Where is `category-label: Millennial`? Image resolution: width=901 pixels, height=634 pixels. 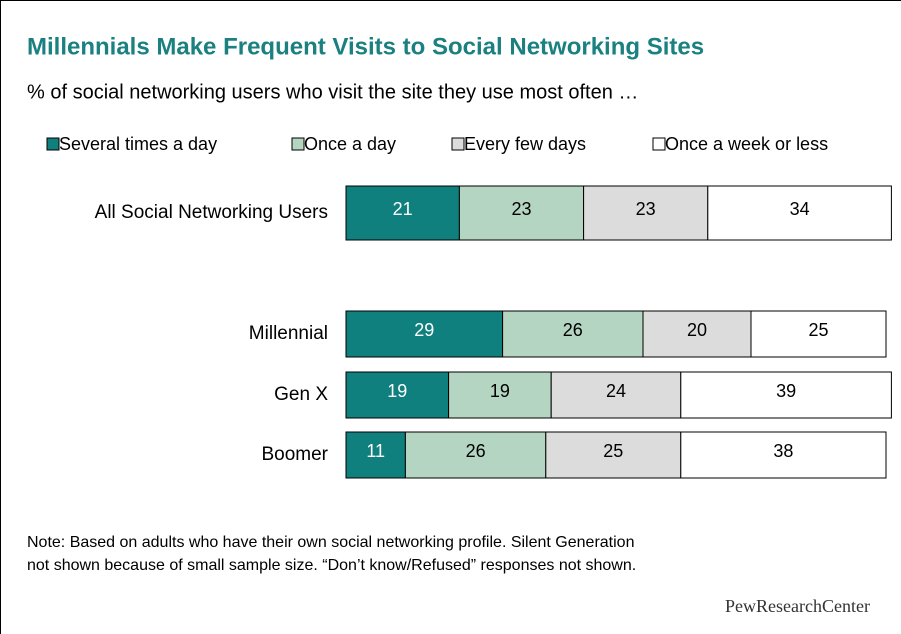
category-label: Millennial is located at coordinates (288, 333).